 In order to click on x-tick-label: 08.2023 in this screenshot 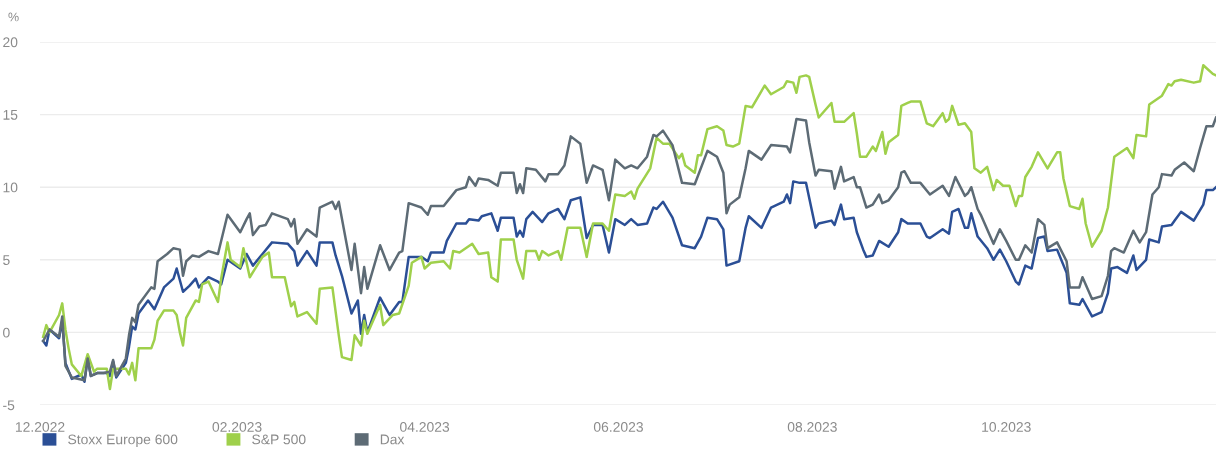, I will do `click(812, 427)`.